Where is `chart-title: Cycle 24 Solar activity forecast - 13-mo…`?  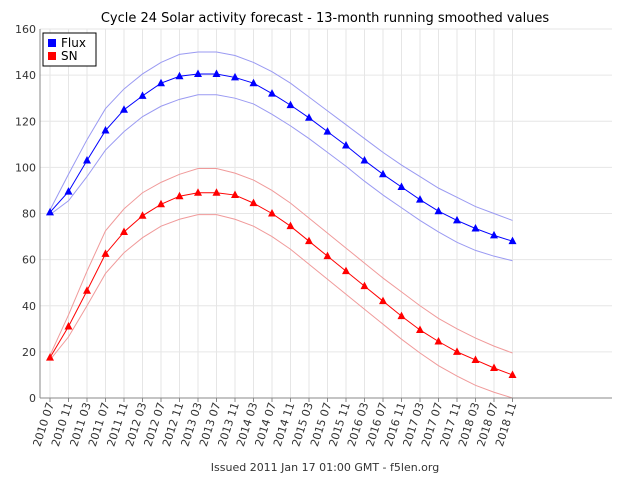 chart-title: Cycle 24 Solar activity forecast - 13-mo… is located at coordinates (325, 18).